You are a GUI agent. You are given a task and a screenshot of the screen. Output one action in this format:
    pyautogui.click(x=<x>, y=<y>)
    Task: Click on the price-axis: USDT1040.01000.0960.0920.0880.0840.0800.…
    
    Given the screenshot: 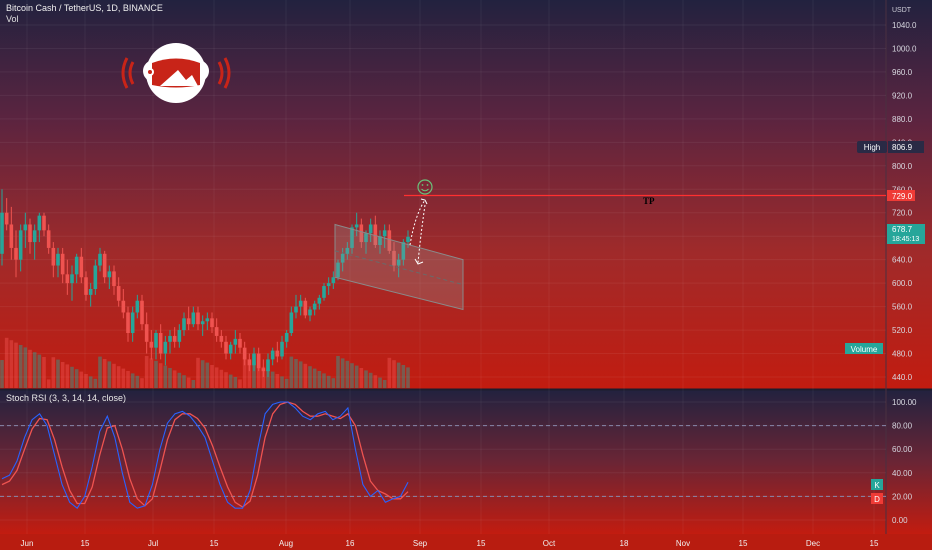 What is the action you would take?
    pyautogui.click(x=904, y=266)
    